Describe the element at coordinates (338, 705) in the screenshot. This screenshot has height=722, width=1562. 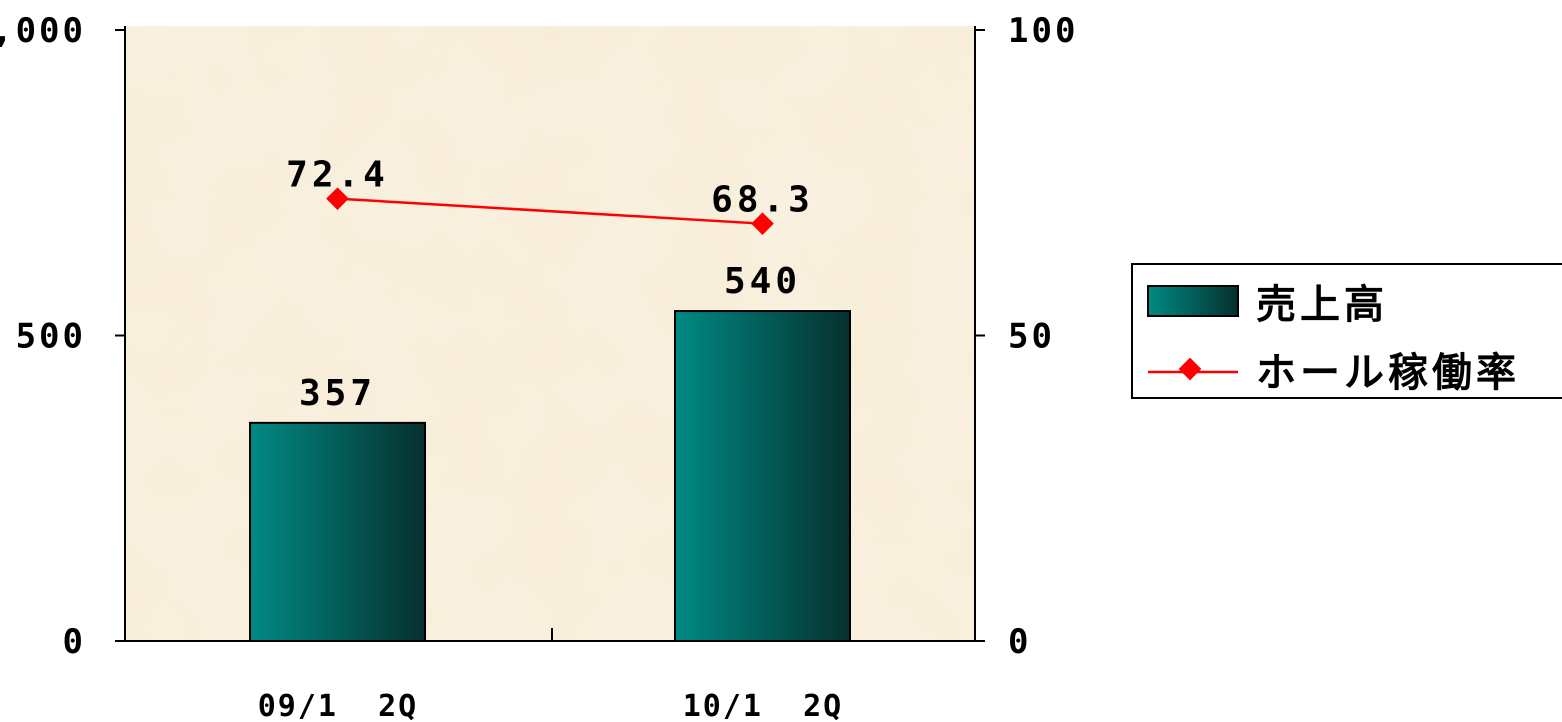
I see `x-tick-label-0: 09/1 2Q` at that location.